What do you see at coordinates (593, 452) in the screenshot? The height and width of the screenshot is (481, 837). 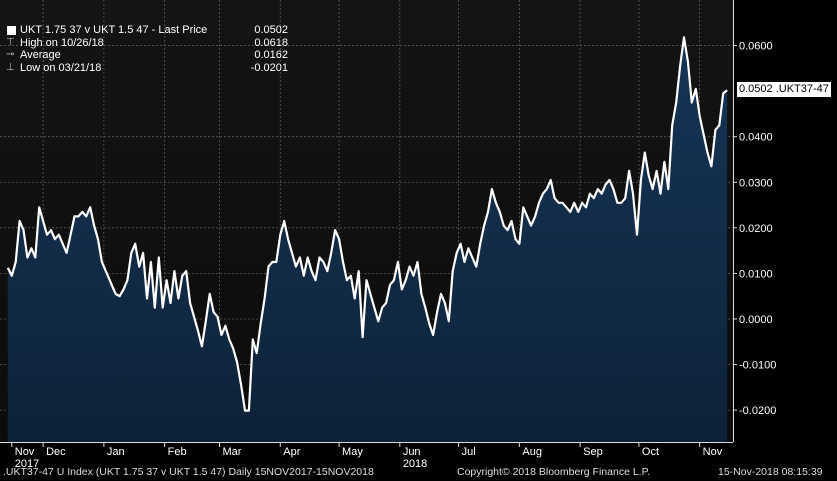 I see `x-tick-label-10: Sep` at bounding box center [593, 452].